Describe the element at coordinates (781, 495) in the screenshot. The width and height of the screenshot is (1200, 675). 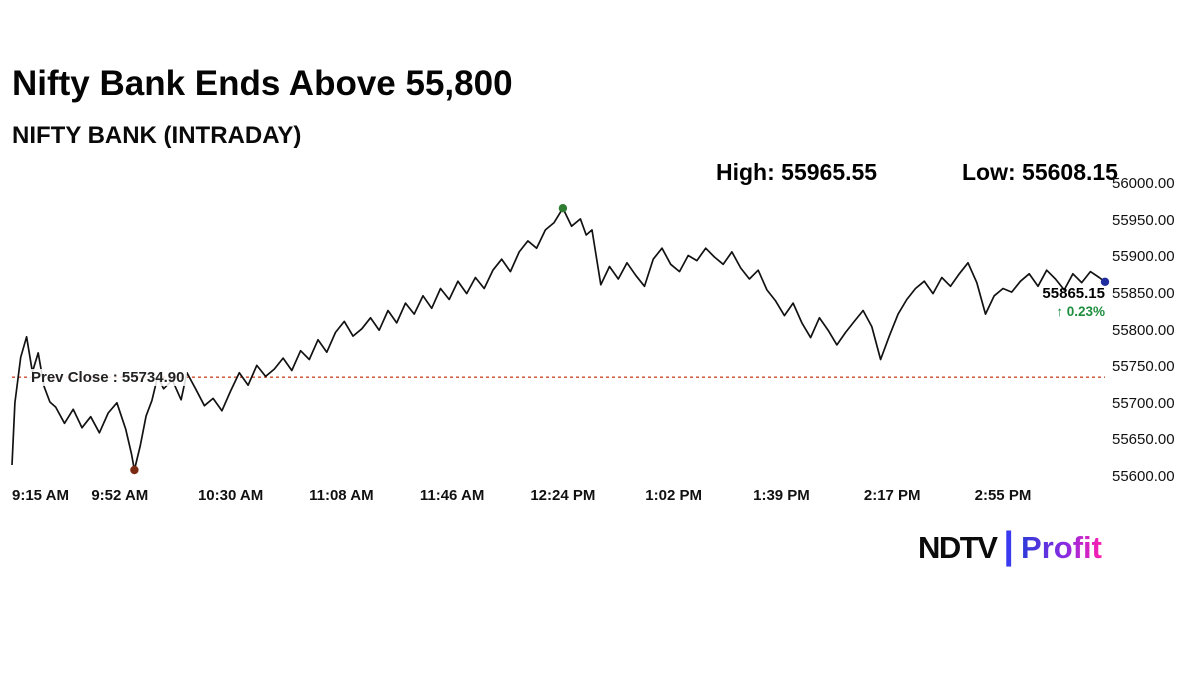
I see `x-axis-label: 1:39 PM` at that location.